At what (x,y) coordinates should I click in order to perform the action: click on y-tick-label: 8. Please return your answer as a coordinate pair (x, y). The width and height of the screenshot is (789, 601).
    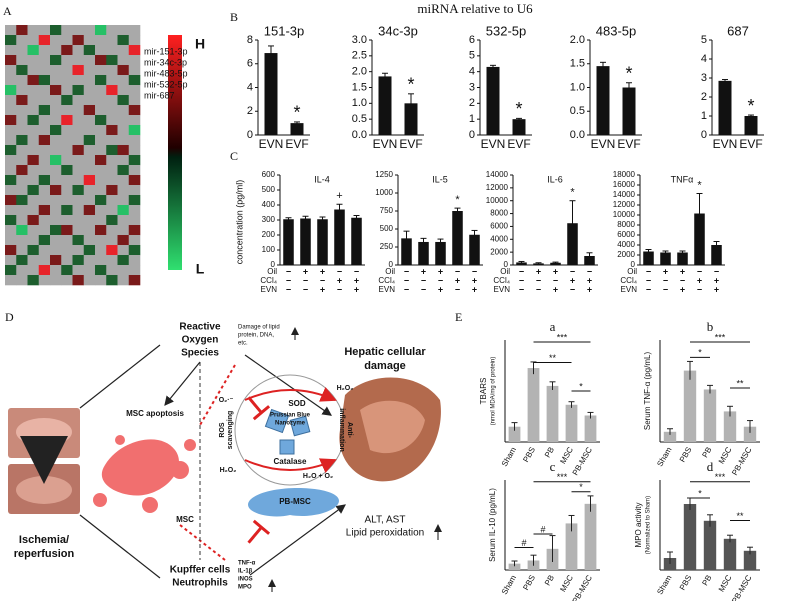
    Looking at the image, I should click on (250, 40).